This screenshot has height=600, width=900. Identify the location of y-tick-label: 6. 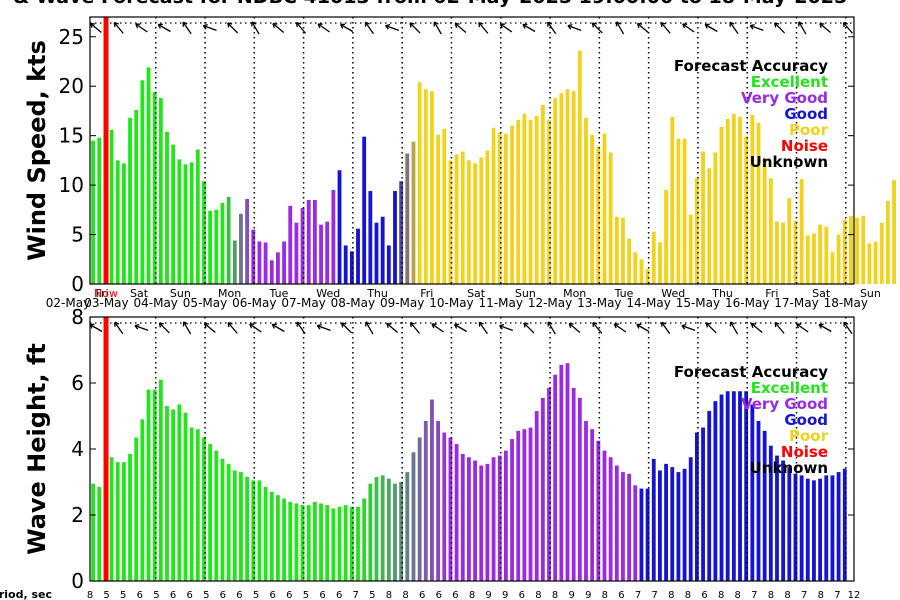
(77, 383).